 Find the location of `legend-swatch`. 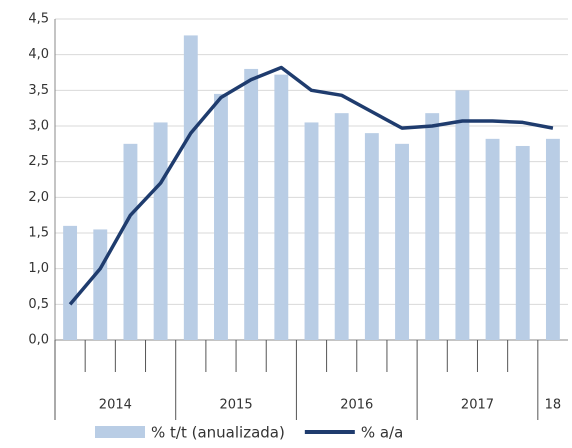

legend-swatch is located at coordinates (120, 432).